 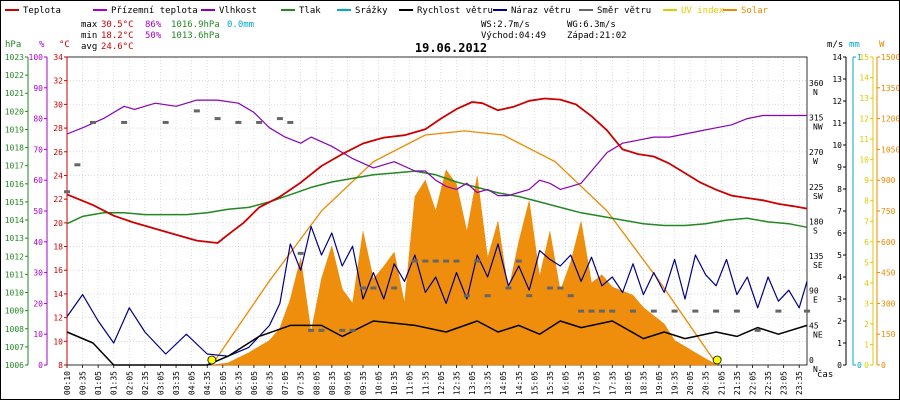 What do you see at coordinates (866, 242) in the screenshot?
I see `uv-axis-tick-label: 6` at bounding box center [866, 242].